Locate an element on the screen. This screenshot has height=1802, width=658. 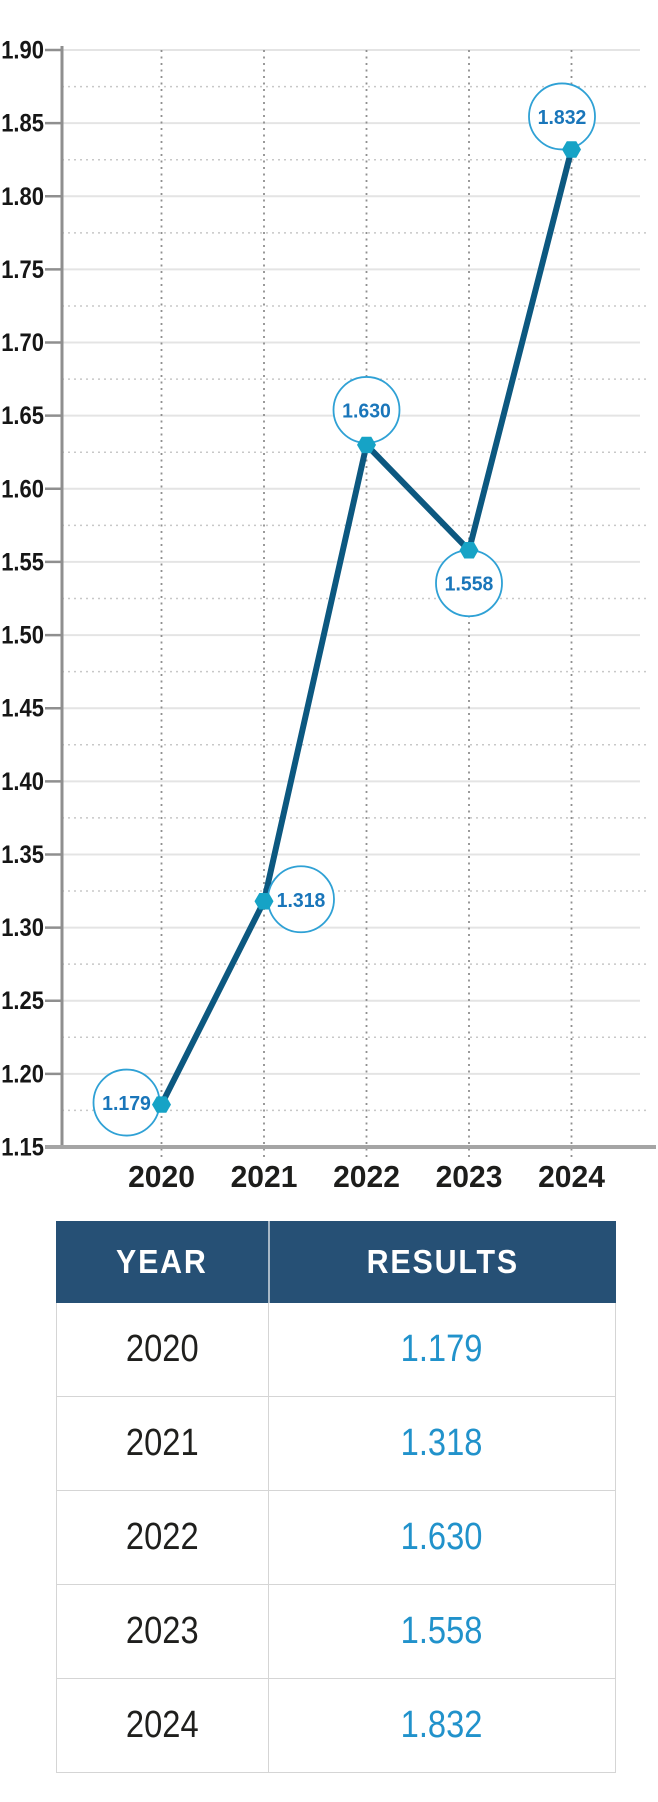
year-cell: 2021 is located at coordinates (163, 1443).